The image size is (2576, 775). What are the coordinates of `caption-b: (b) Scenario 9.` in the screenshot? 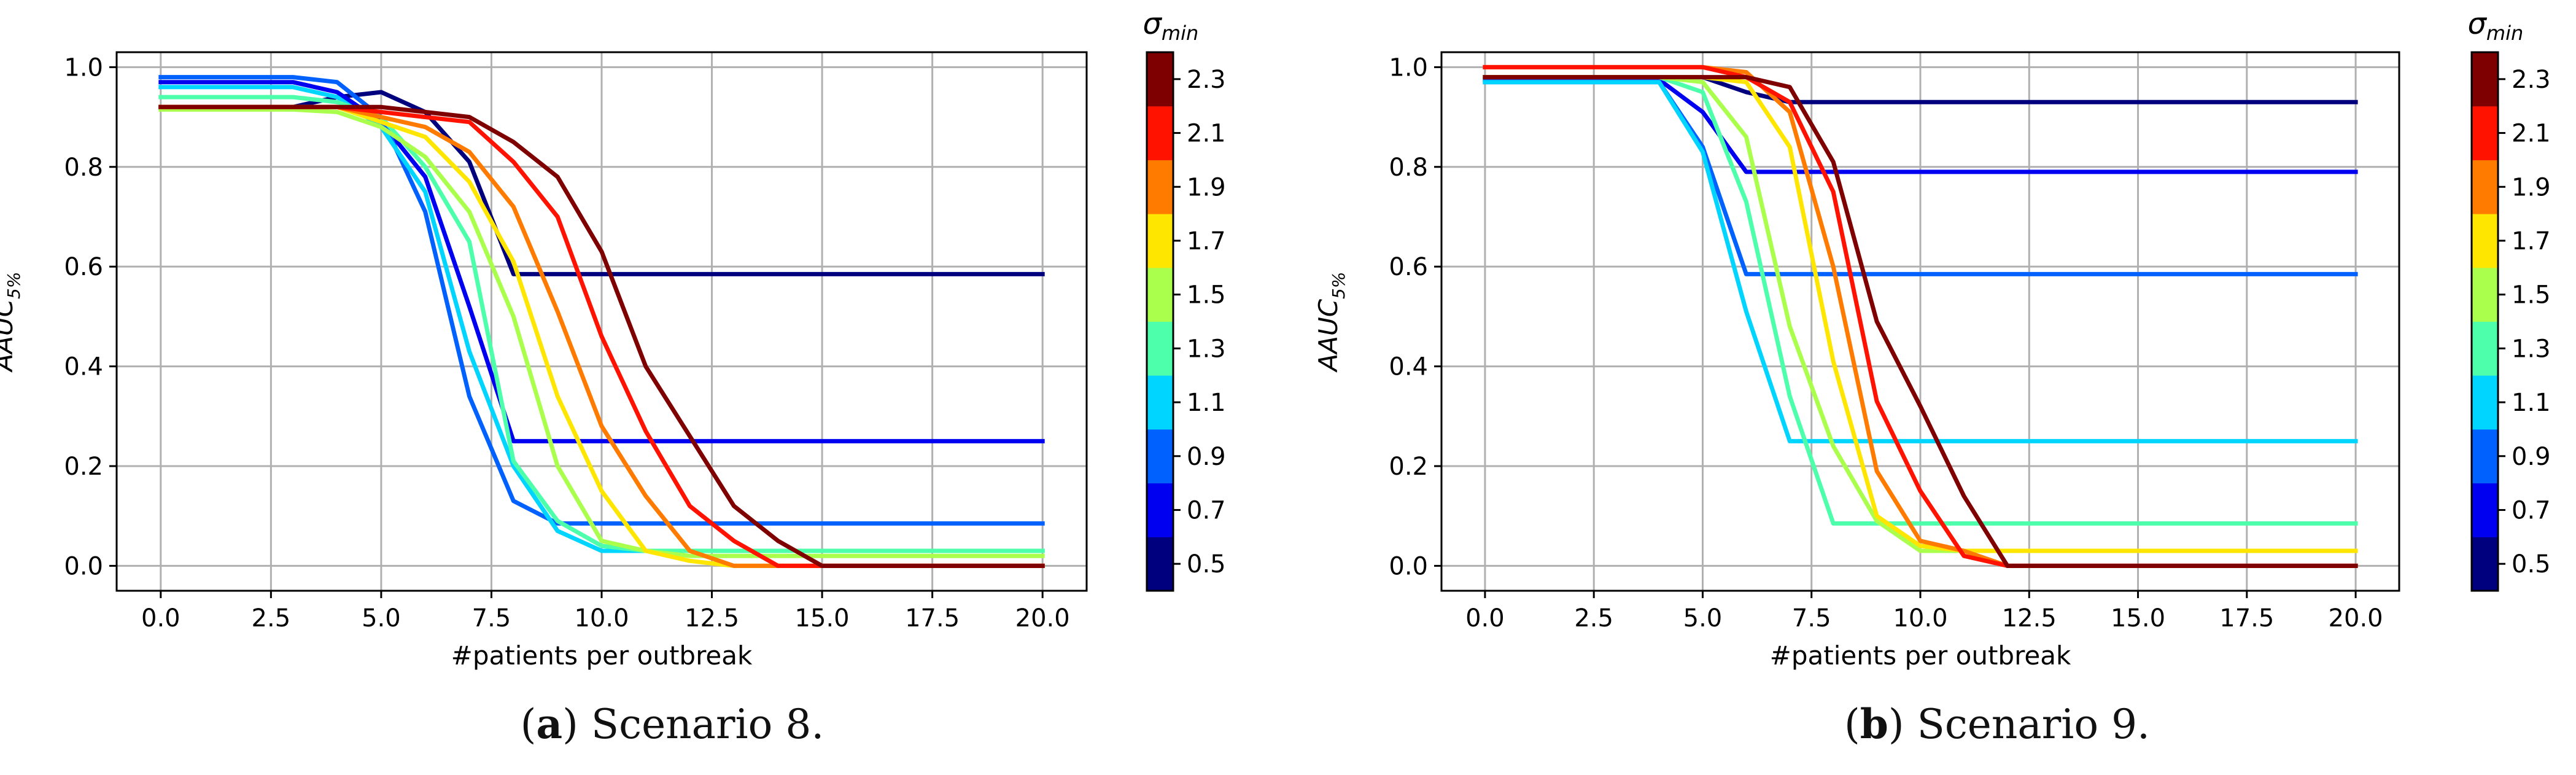 It's located at (1997, 724).